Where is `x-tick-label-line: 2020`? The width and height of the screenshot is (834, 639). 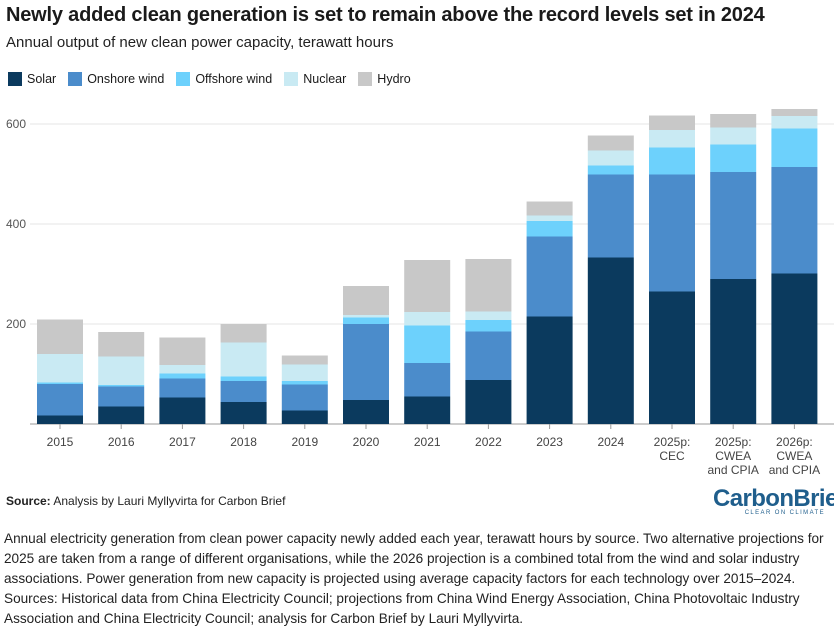
x-tick-label-line: 2020 is located at coordinates (366, 442).